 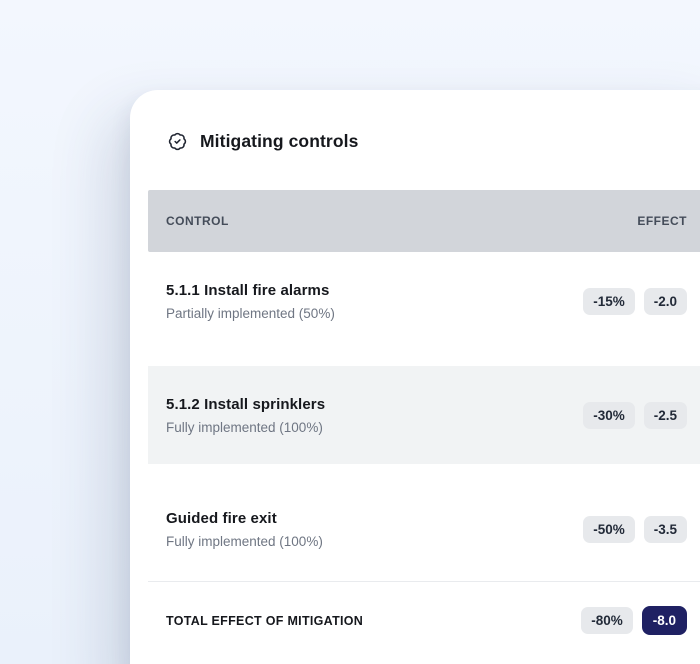 What do you see at coordinates (424, 221) in the screenshot?
I see `table-header-row: CONTROL EFFECT` at bounding box center [424, 221].